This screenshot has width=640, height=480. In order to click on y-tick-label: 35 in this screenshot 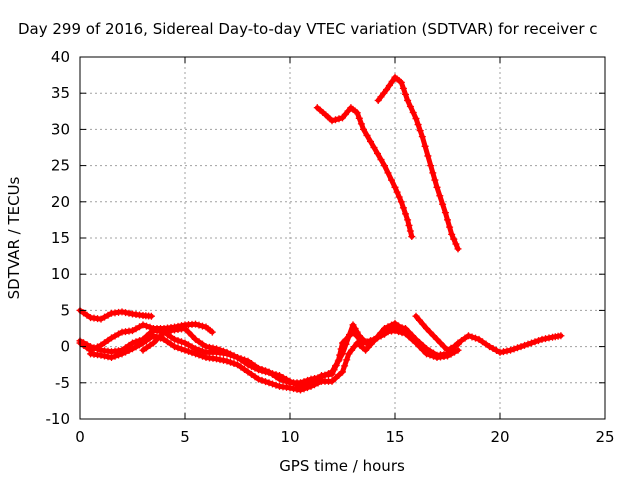, I will do `click(60, 93)`.